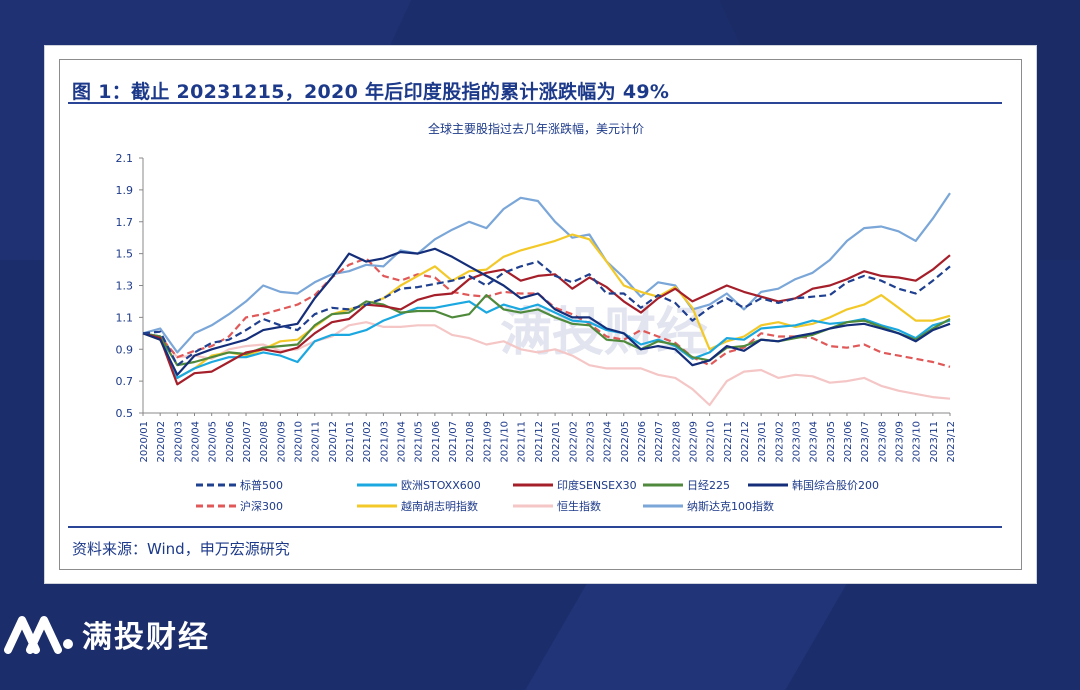  What do you see at coordinates (848, 442) in the screenshot?
I see `x-tick-label: 2023/06` at bounding box center [848, 442].